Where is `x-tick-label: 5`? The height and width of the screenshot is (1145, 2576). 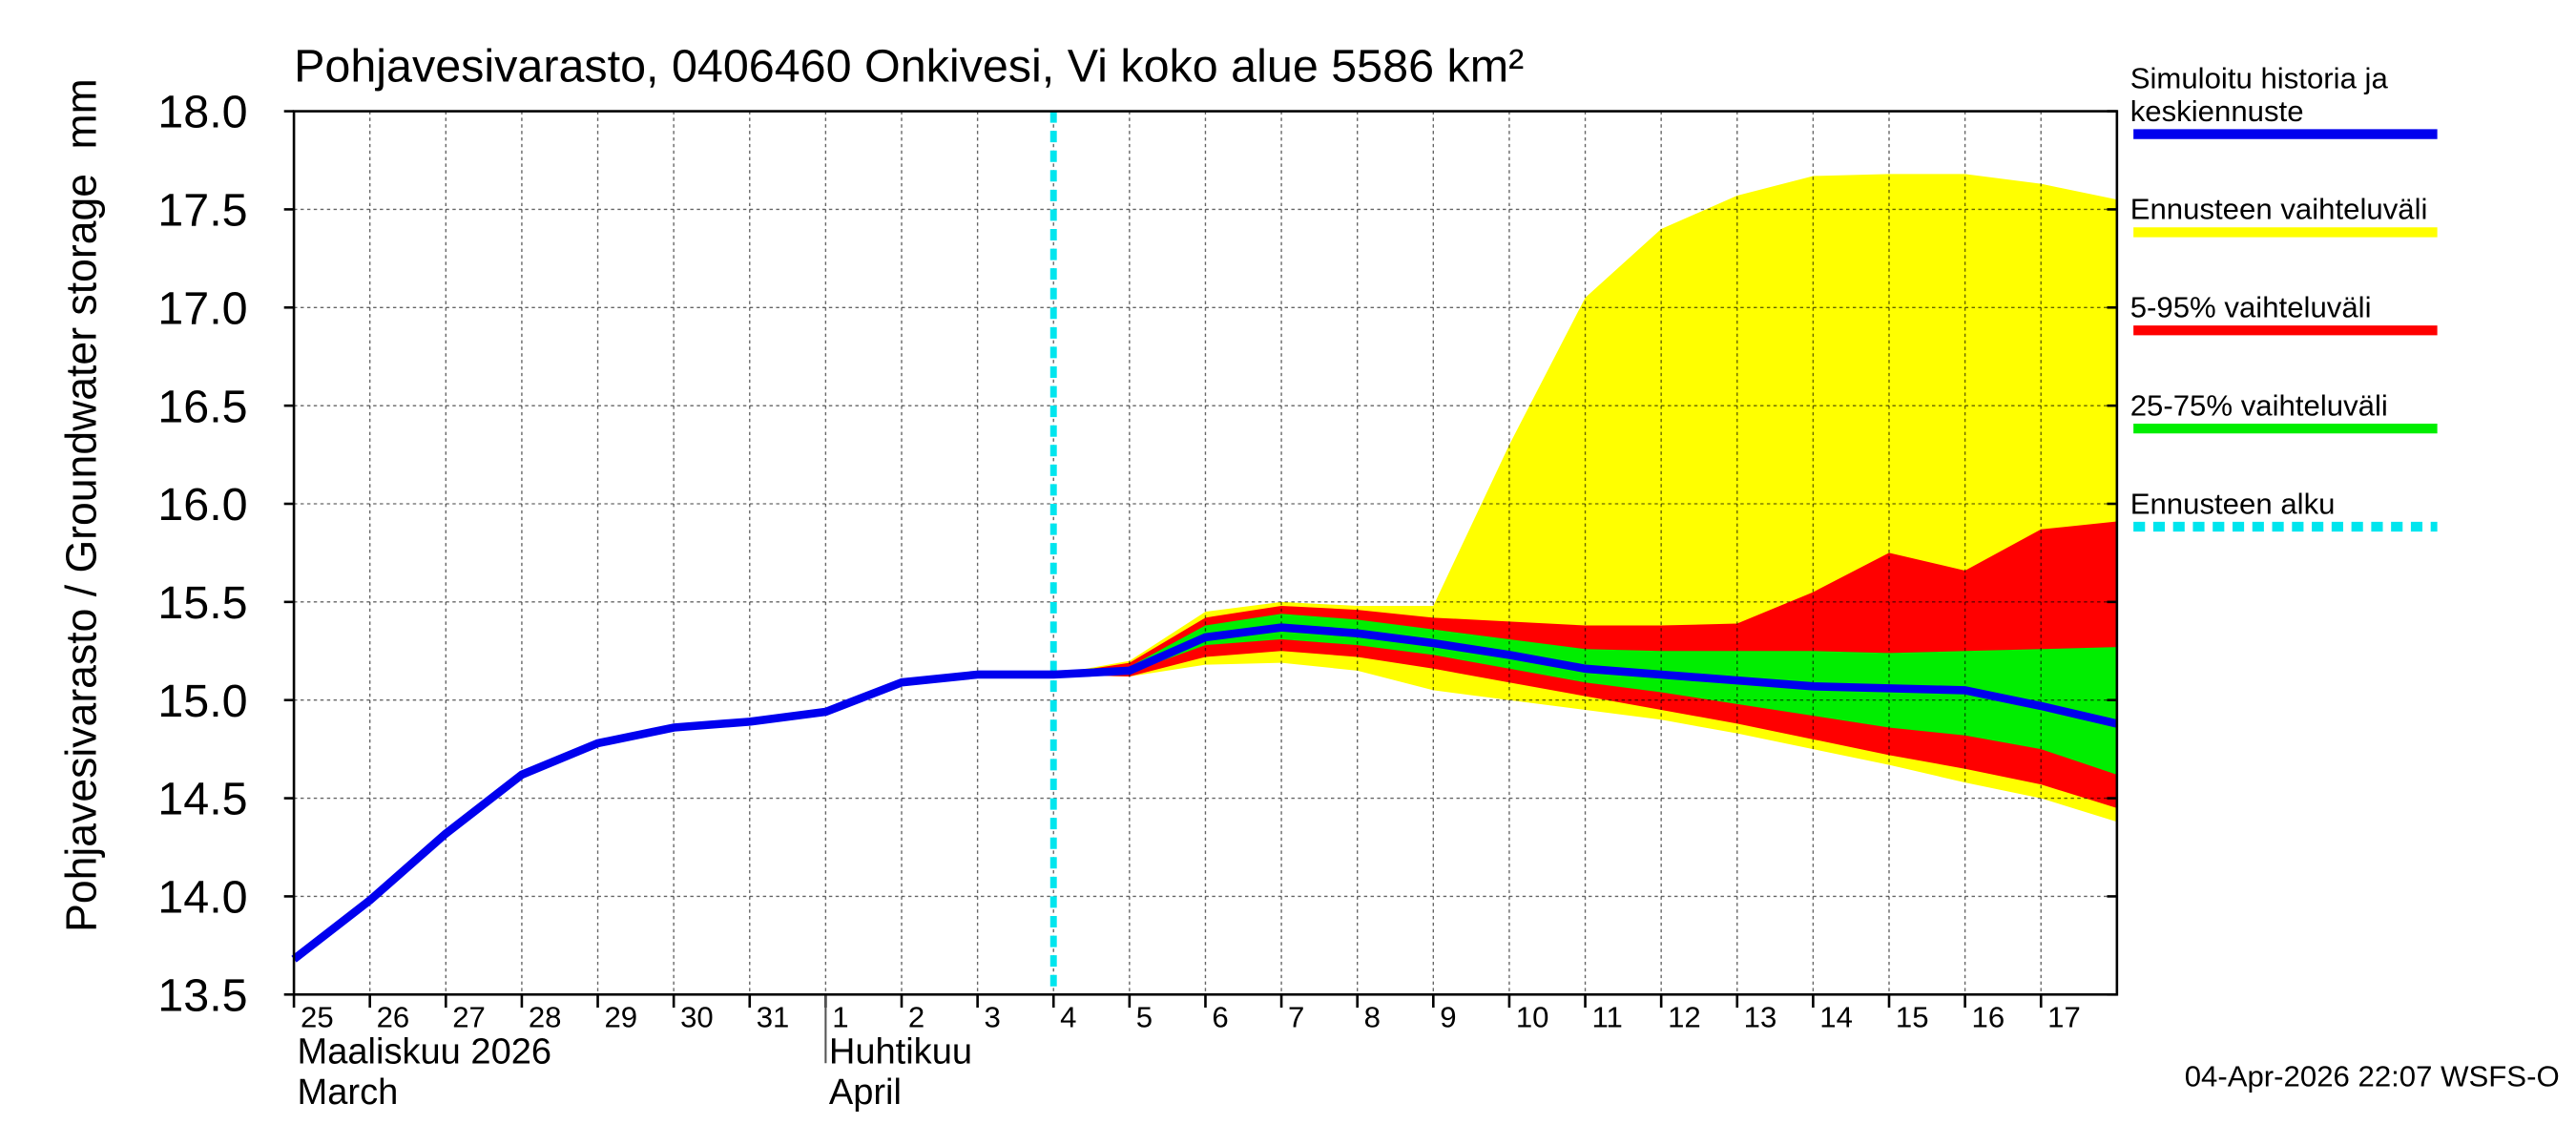 x-tick-label: 5 is located at coordinates (1144, 1018).